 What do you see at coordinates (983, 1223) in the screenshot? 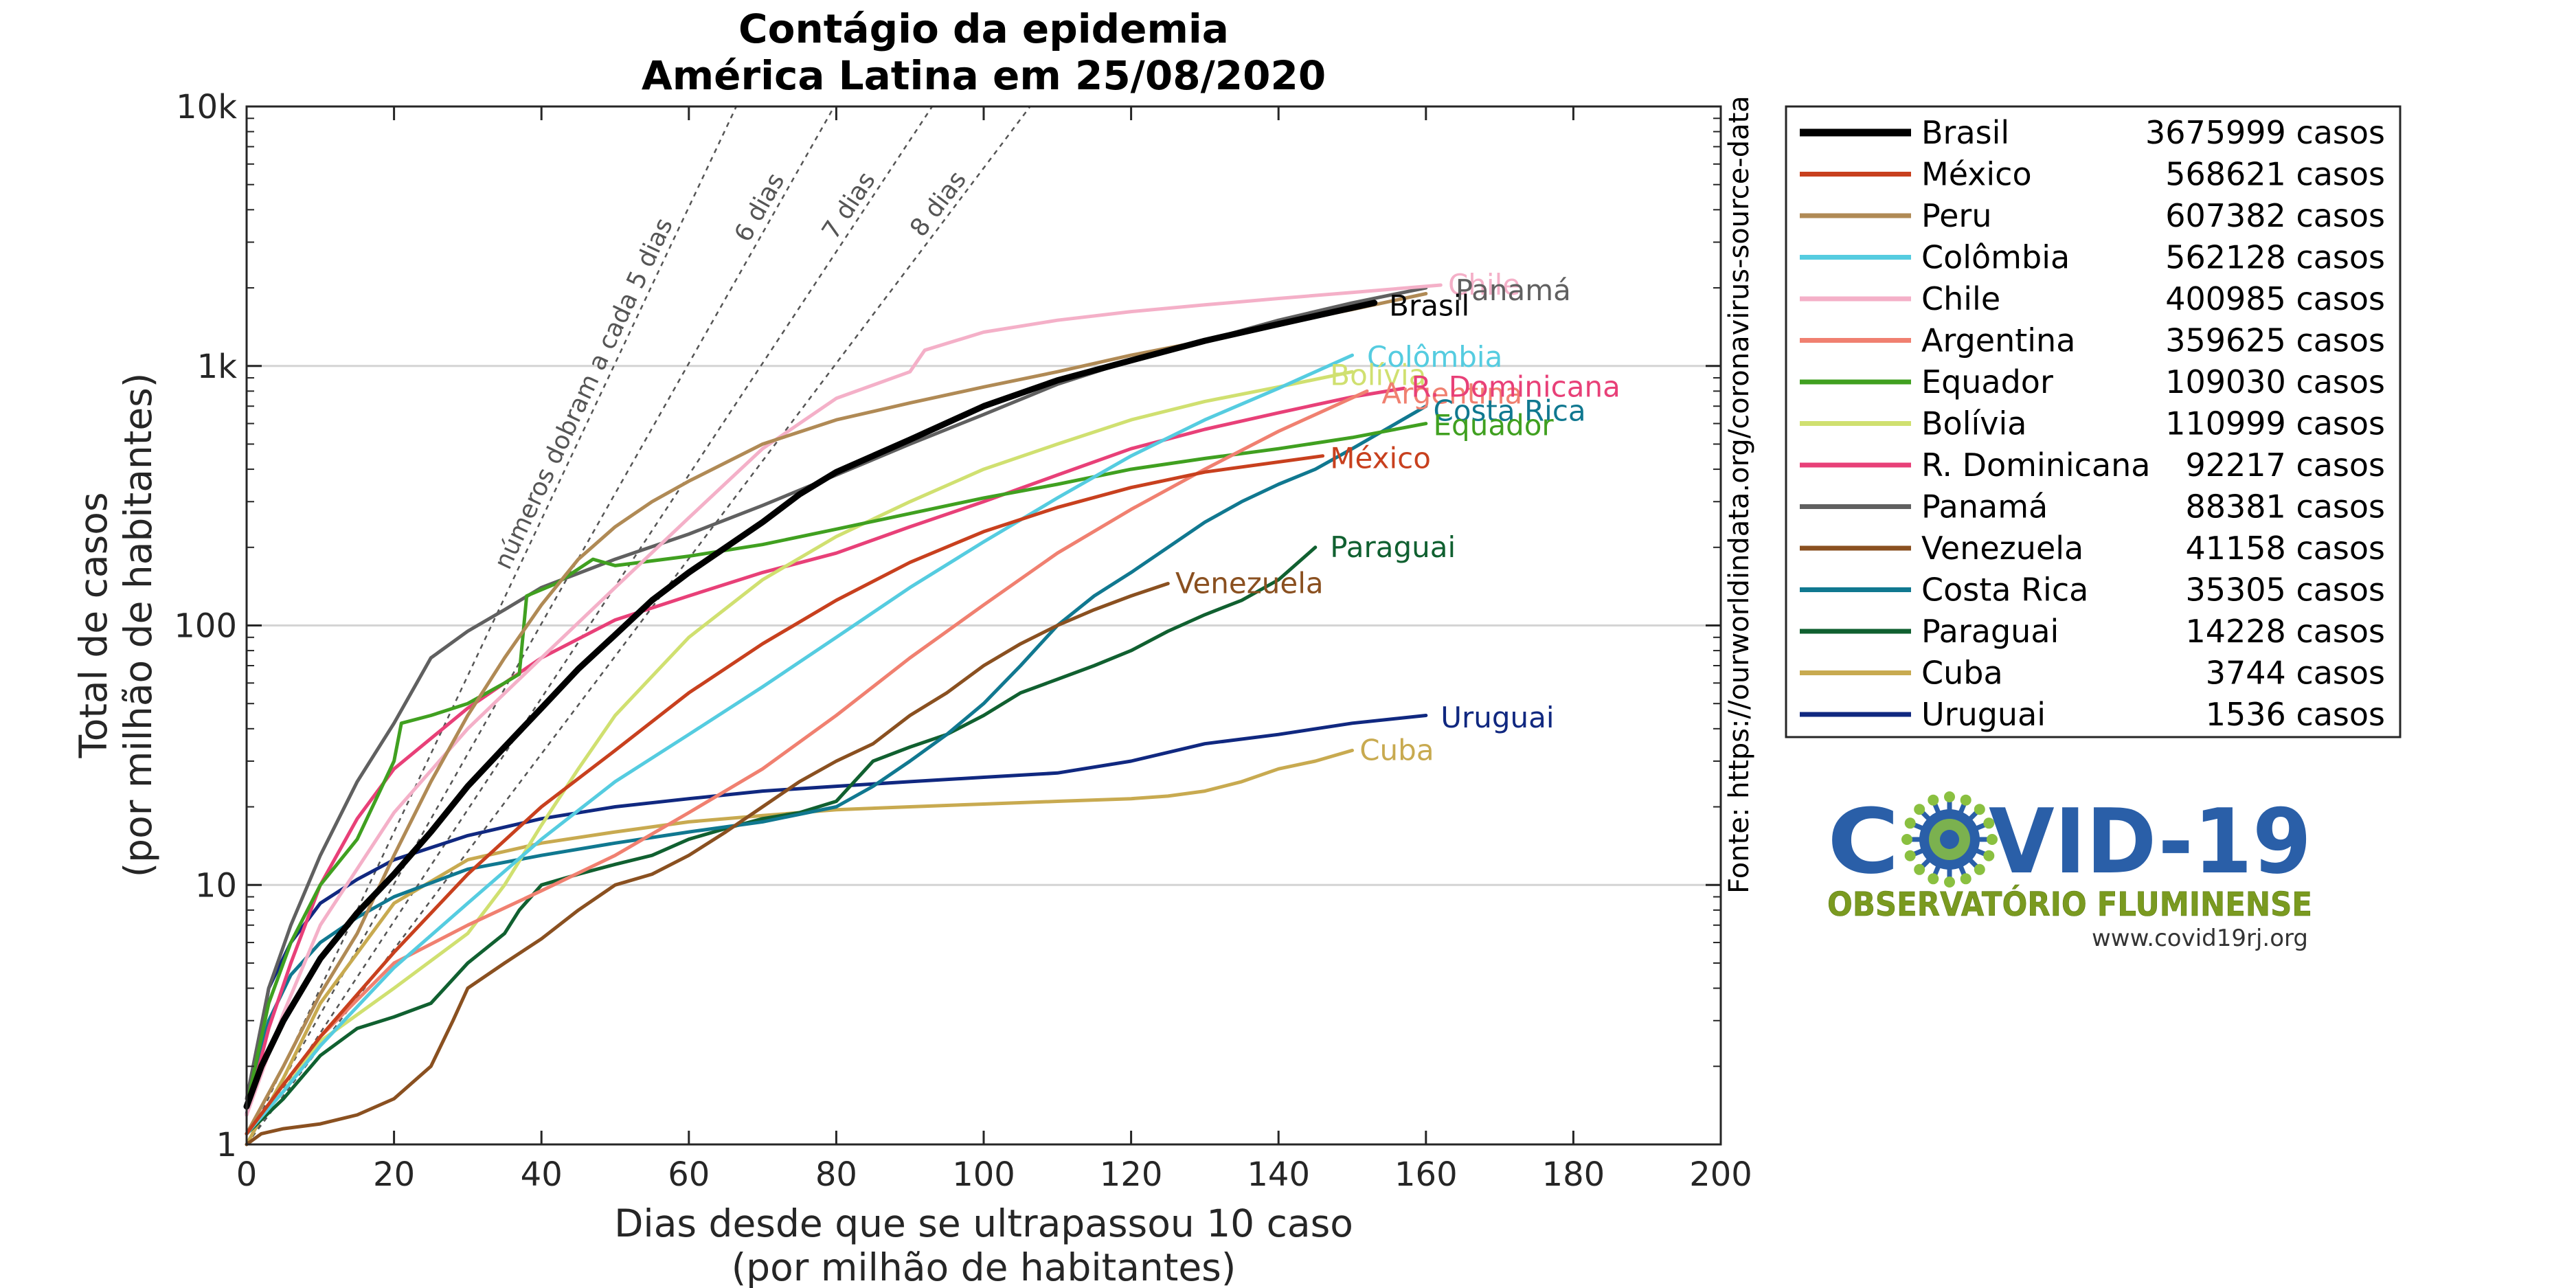
I see `x-axis-label-line-1: Dias desde que se ultrapassou 10 caso` at bounding box center [983, 1223].